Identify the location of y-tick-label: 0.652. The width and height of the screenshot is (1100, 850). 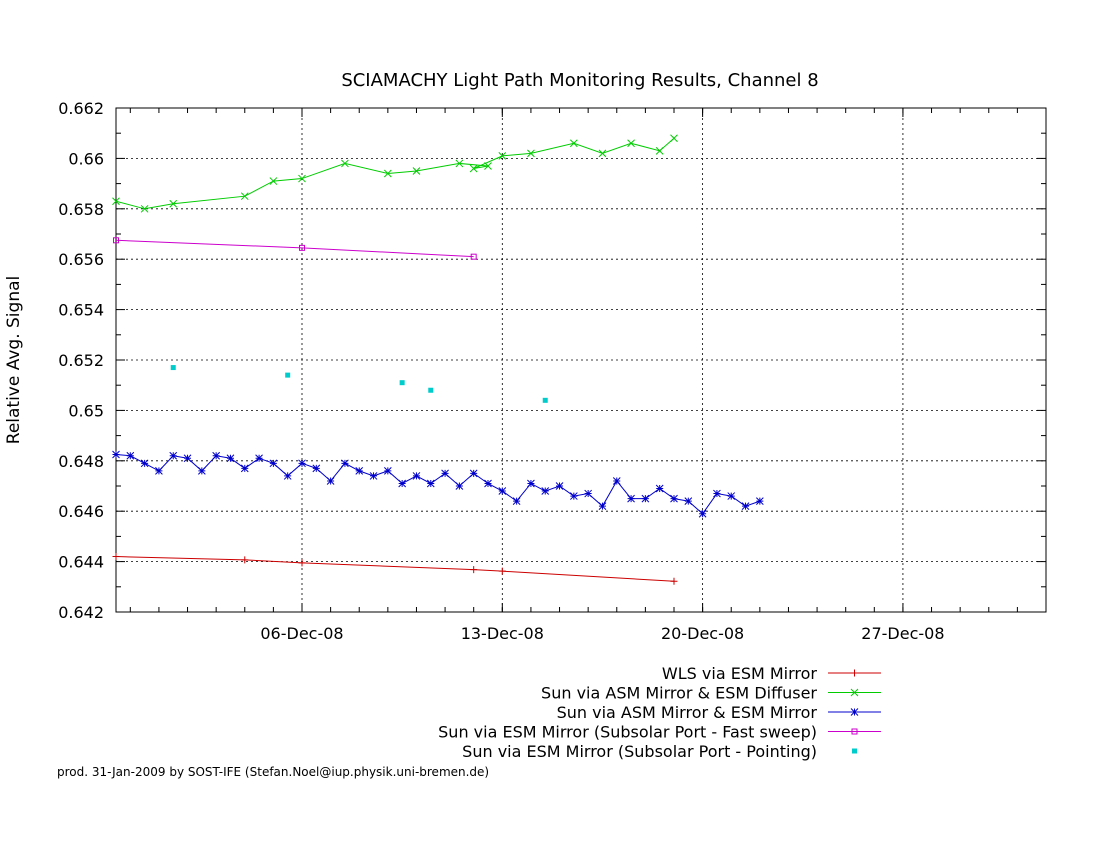
(81, 360).